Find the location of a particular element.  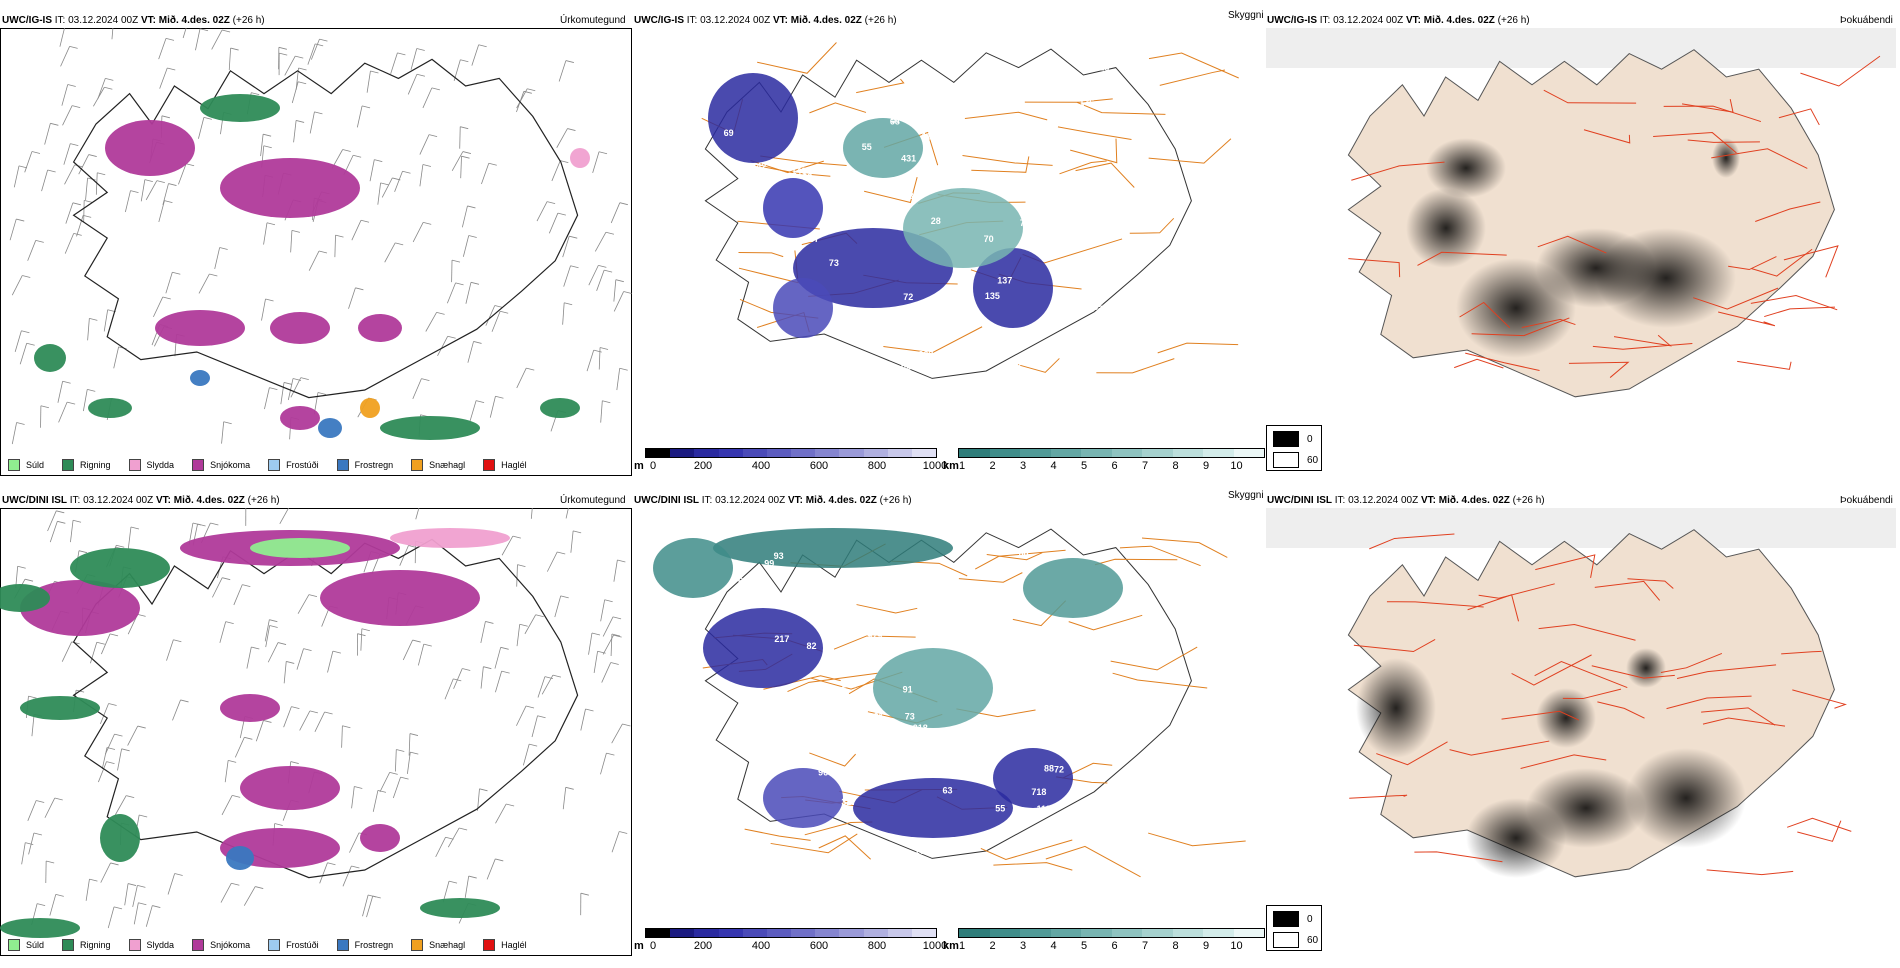

low-cloud-area is located at coordinates (793, 208).